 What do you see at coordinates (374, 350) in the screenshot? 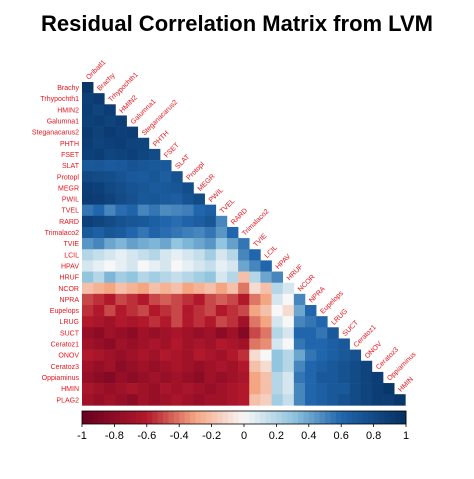
I see `column-label: ONOV` at bounding box center [374, 350].